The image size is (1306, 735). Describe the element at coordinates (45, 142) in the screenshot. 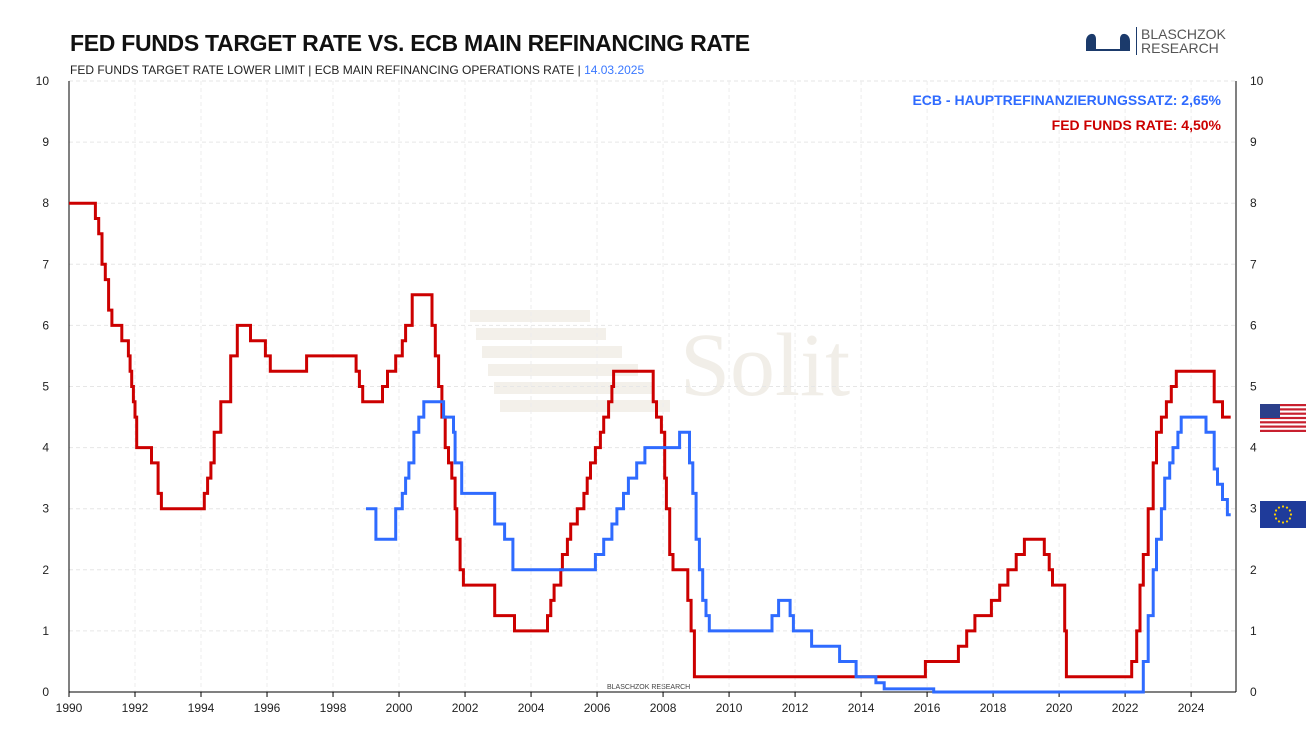

I see `y-tick-label-left: 9` at that location.